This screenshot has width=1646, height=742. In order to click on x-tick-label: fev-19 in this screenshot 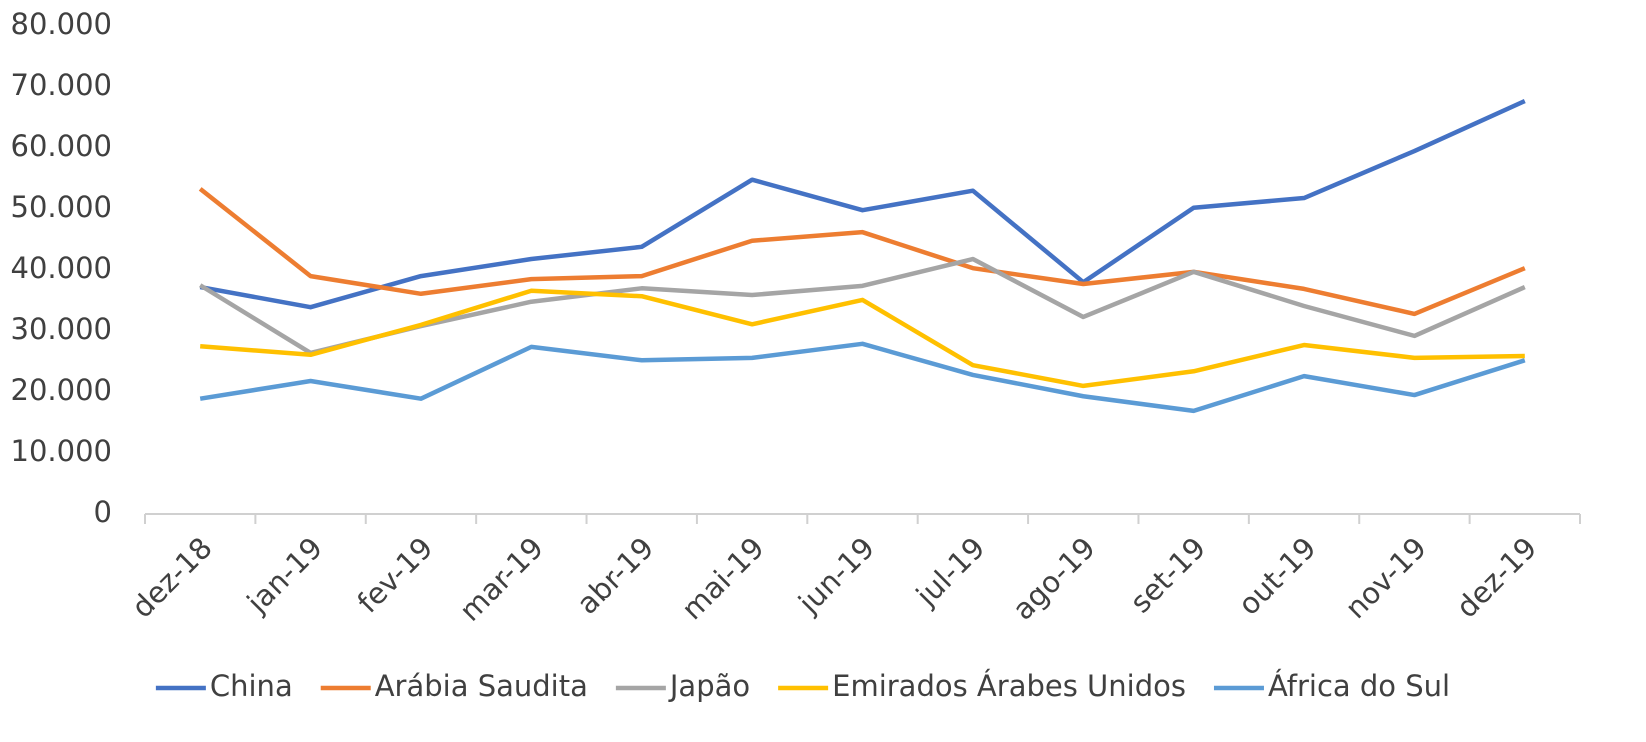, I will do `click(395, 575)`.